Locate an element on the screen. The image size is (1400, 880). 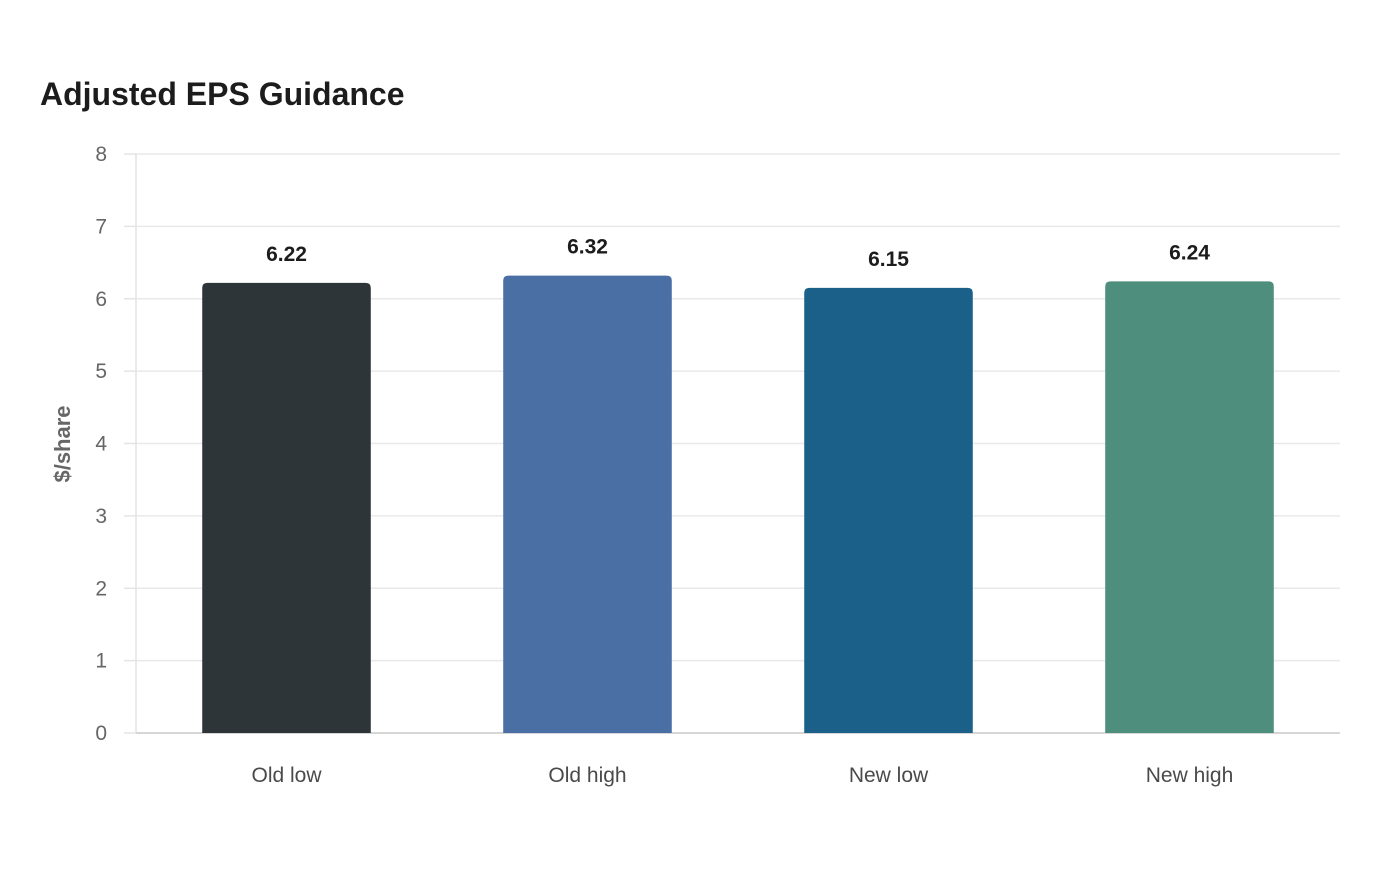
value-label: 6.32 is located at coordinates (587, 247).